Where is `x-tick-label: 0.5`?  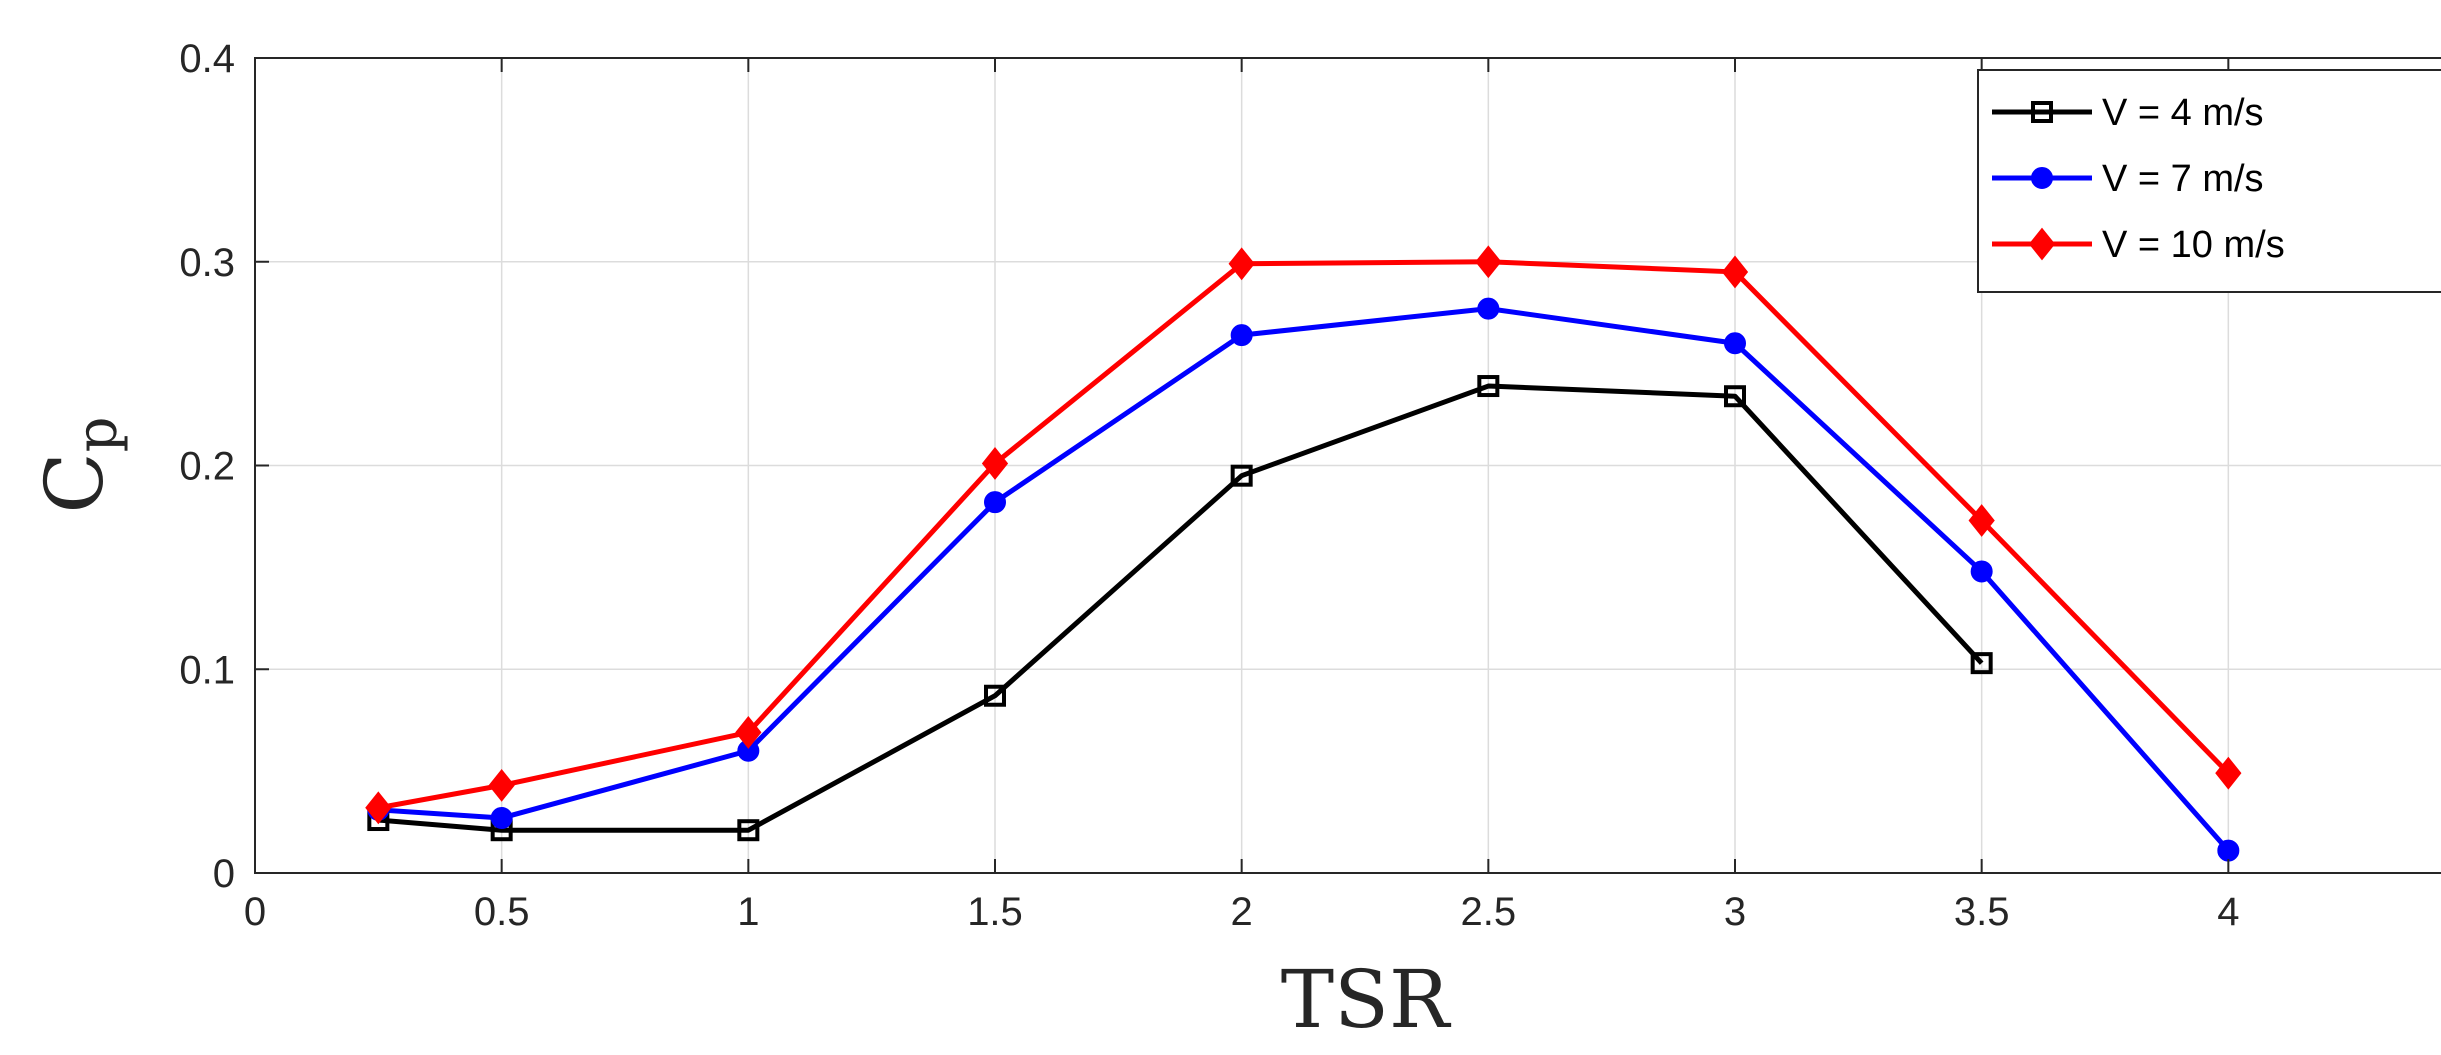 x-tick-label: 0.5 is located at coordinates (502, 912).